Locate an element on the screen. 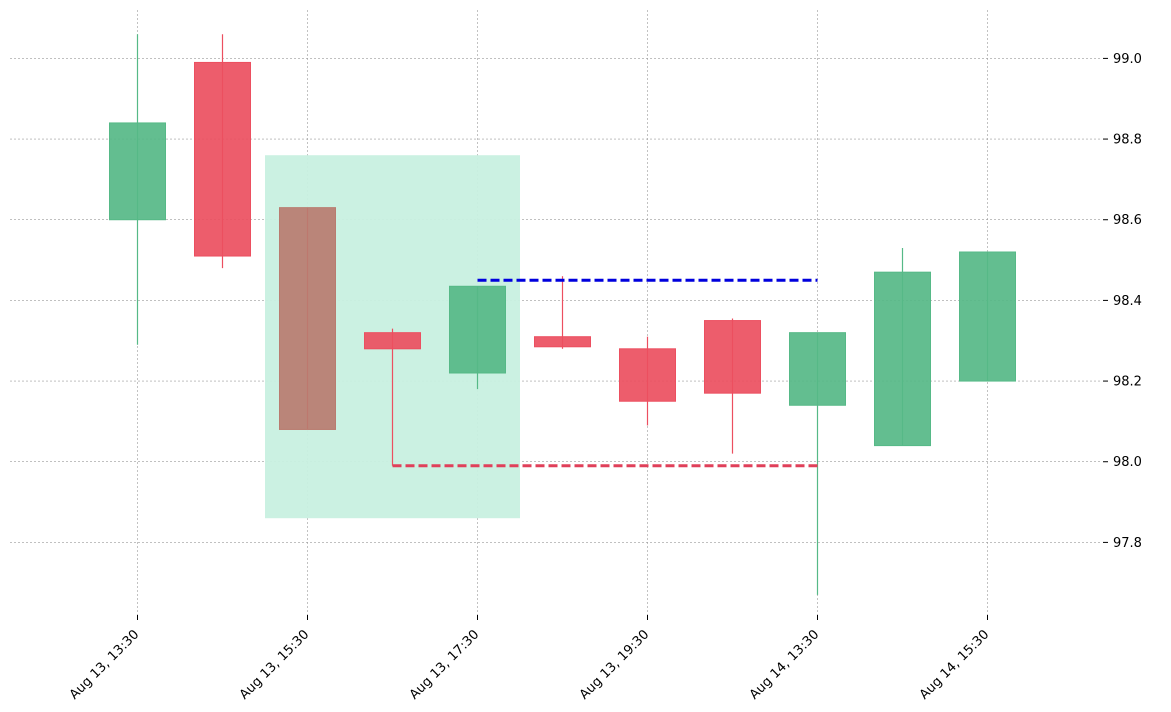 Image resolution: width=1171 pixels, height=712 pixels. x-tick-label: Aug 13, 13:30 is located at coordinates (105, 665).